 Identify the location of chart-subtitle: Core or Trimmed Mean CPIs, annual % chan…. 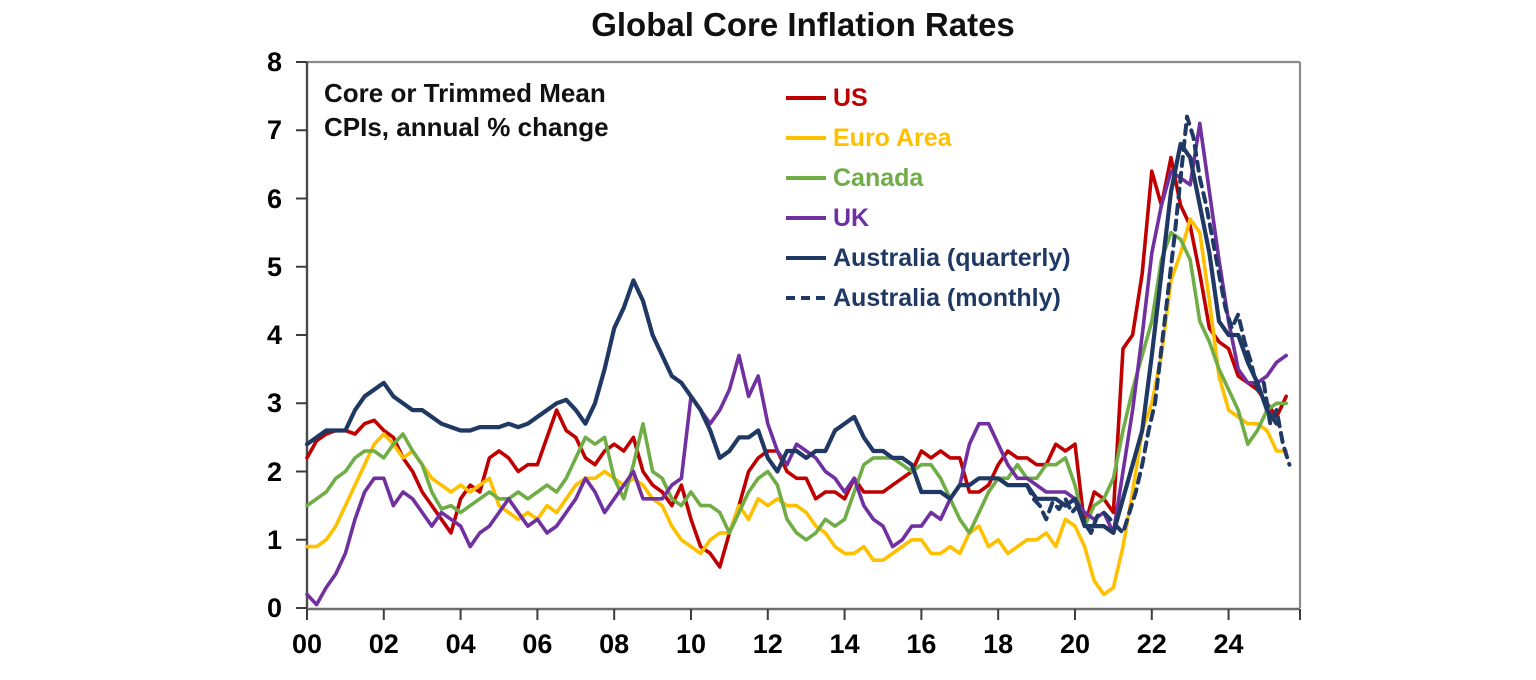
(466, 110).